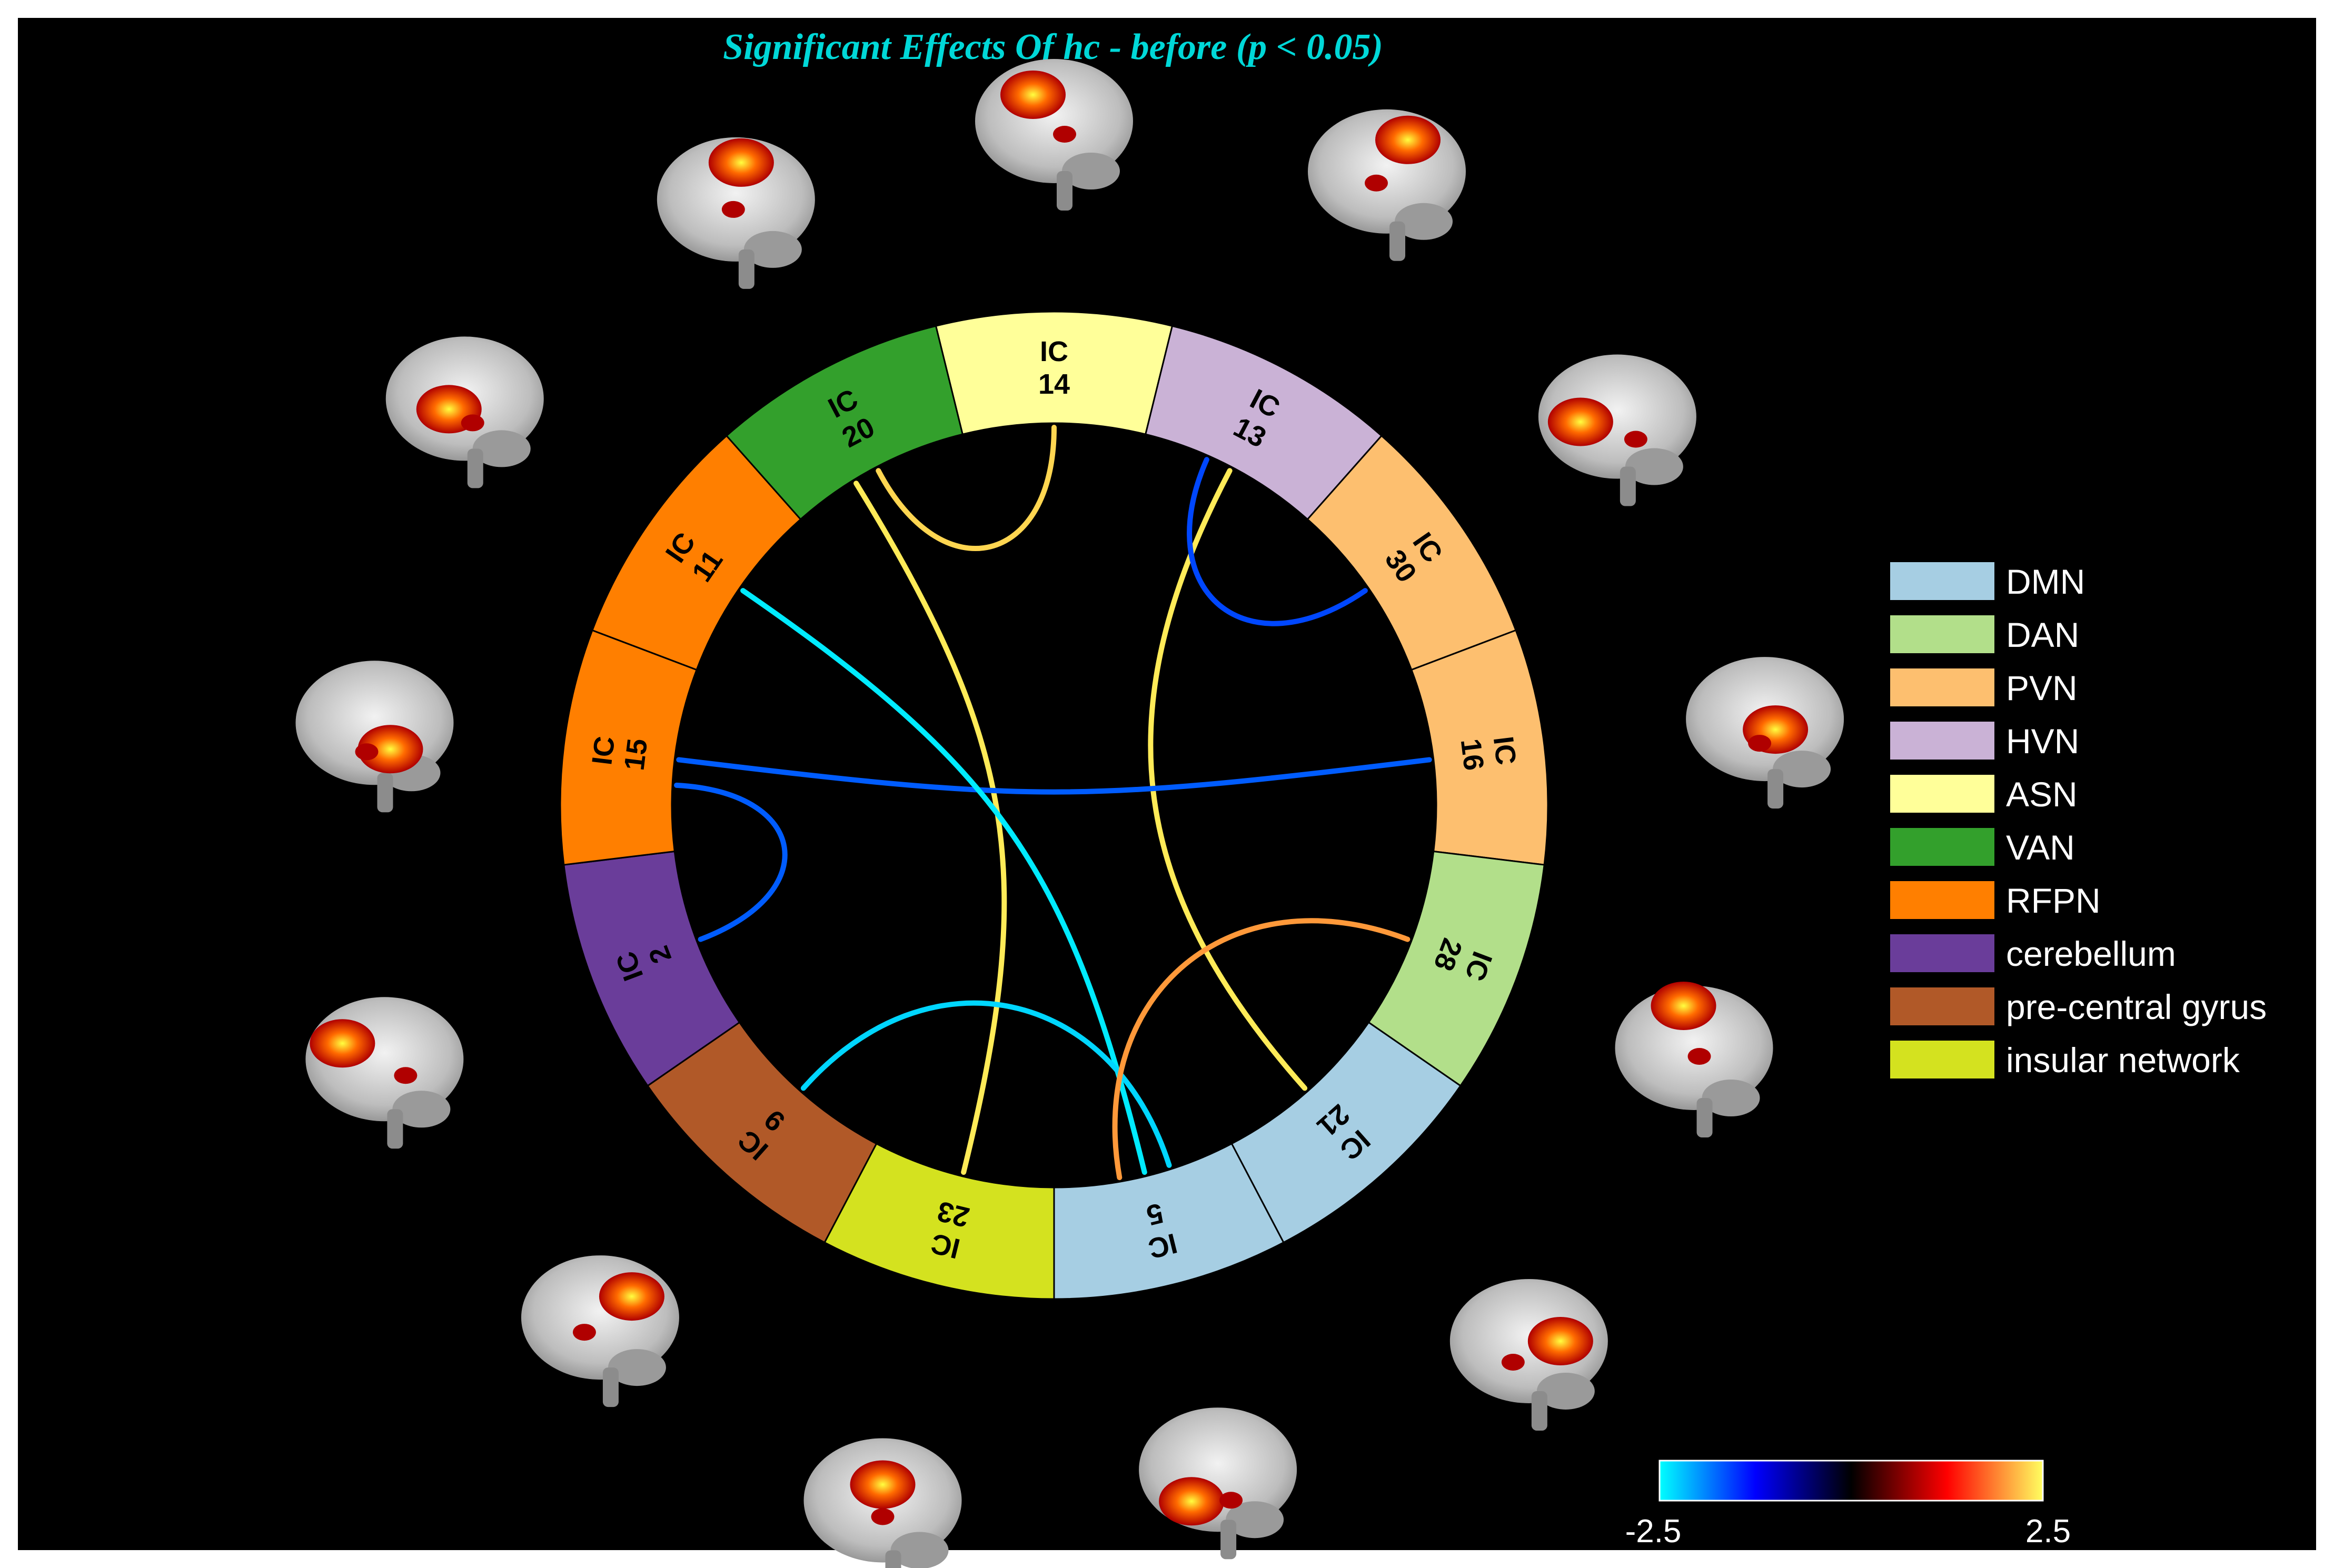 This screenshot has height=1568, width=2334. I want to click on segment-label: IC 14, so click(1054, 368).